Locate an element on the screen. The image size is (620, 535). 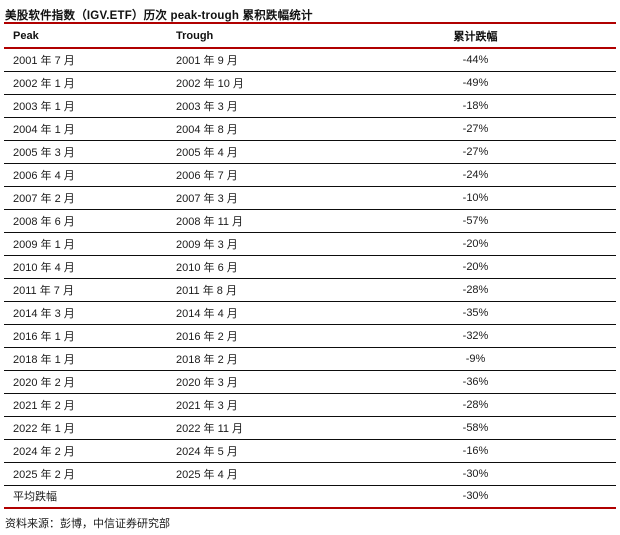
trough-cell: 2008 年 11 月 is located at coordinates (251, 221).